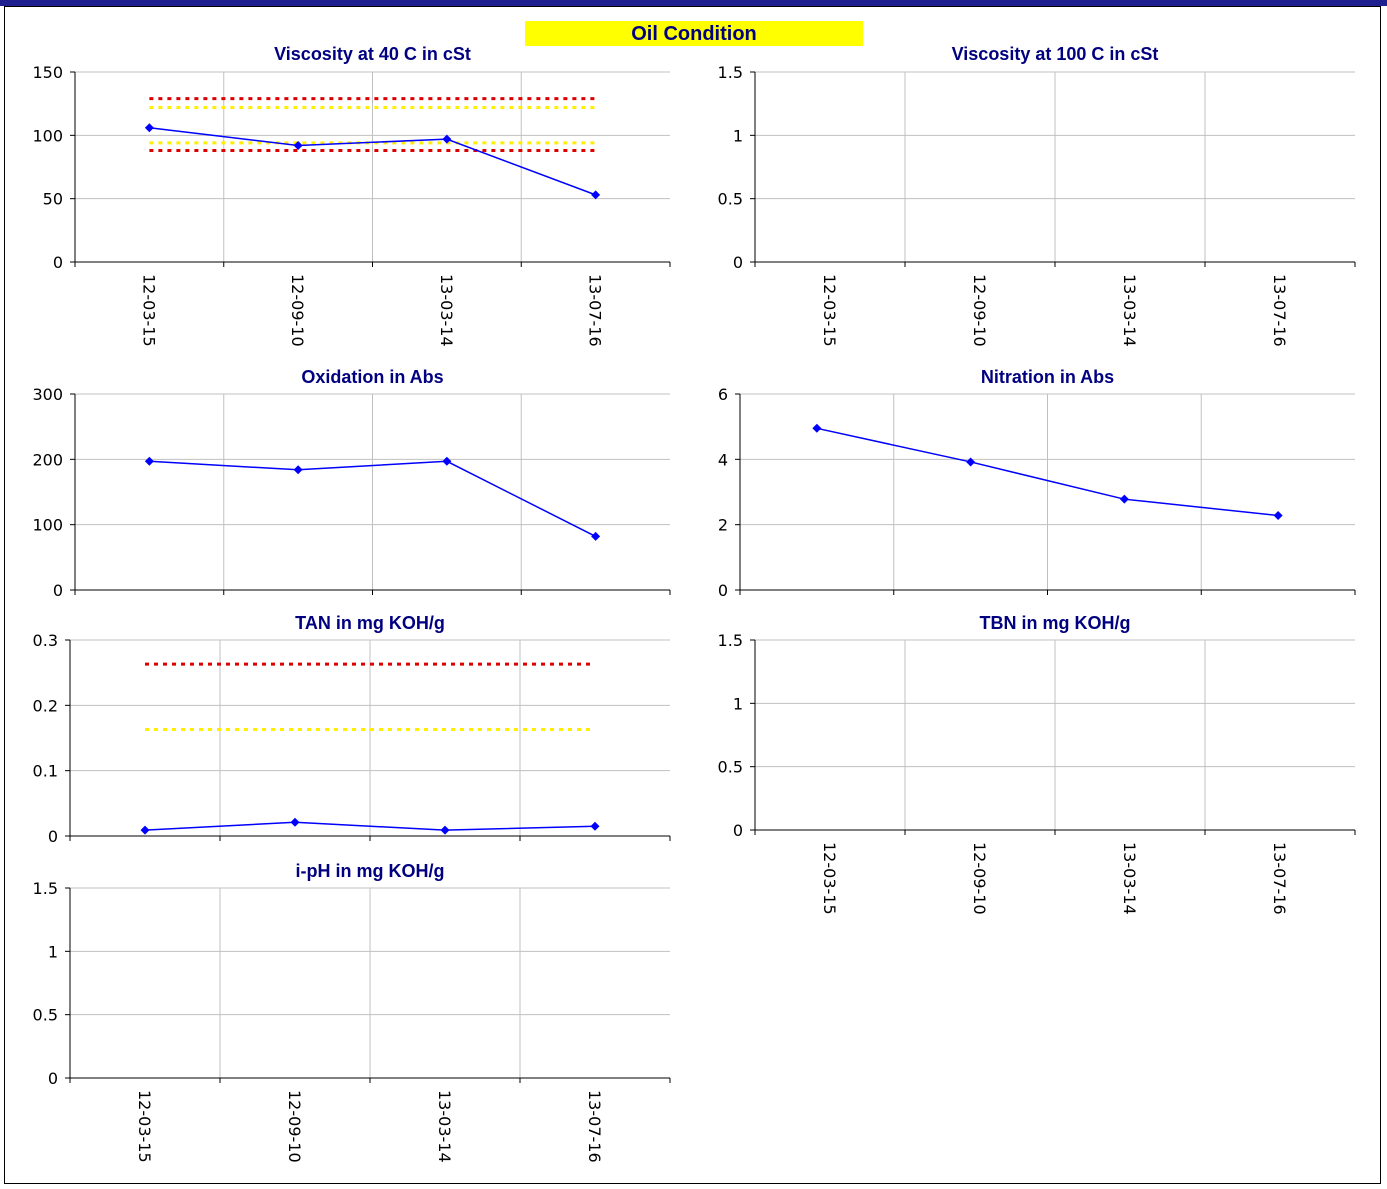 This screenshot has width=1387, height=1189. I want to click on y-tick-label: 50, so click(53, 199).